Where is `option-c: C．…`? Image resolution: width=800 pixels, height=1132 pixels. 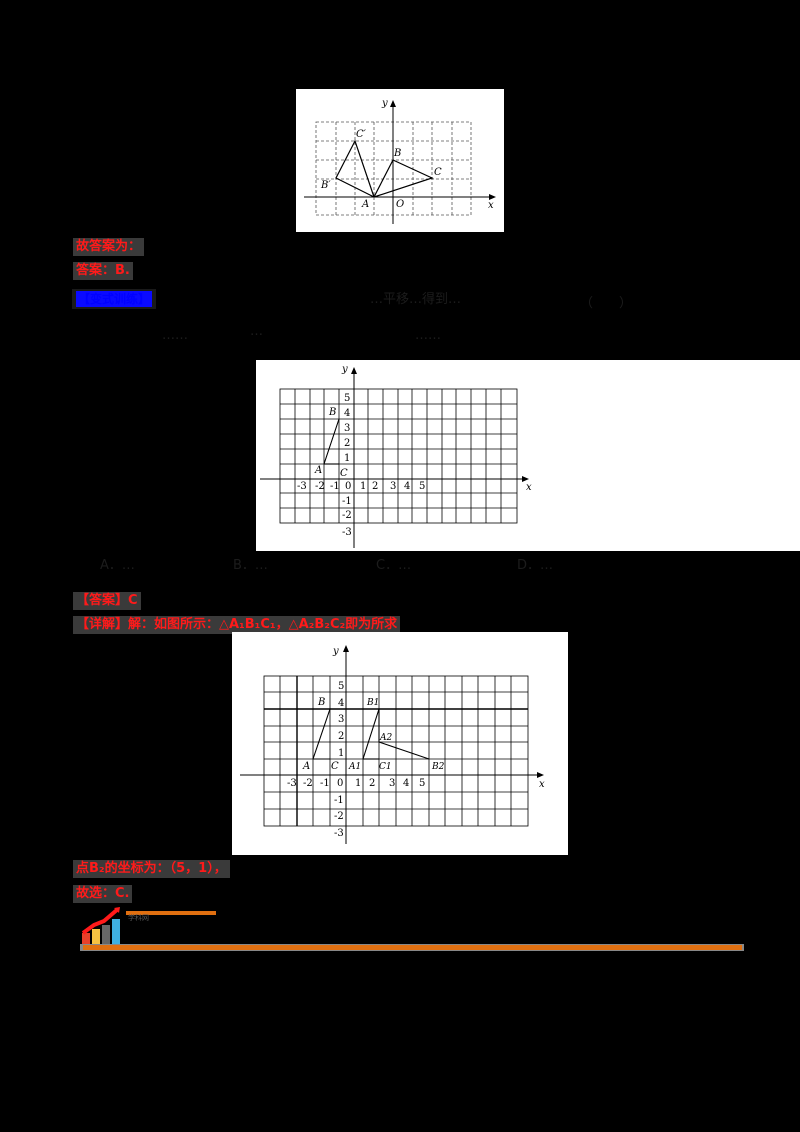
option-c: C．… is located at coordinates (394, 565).